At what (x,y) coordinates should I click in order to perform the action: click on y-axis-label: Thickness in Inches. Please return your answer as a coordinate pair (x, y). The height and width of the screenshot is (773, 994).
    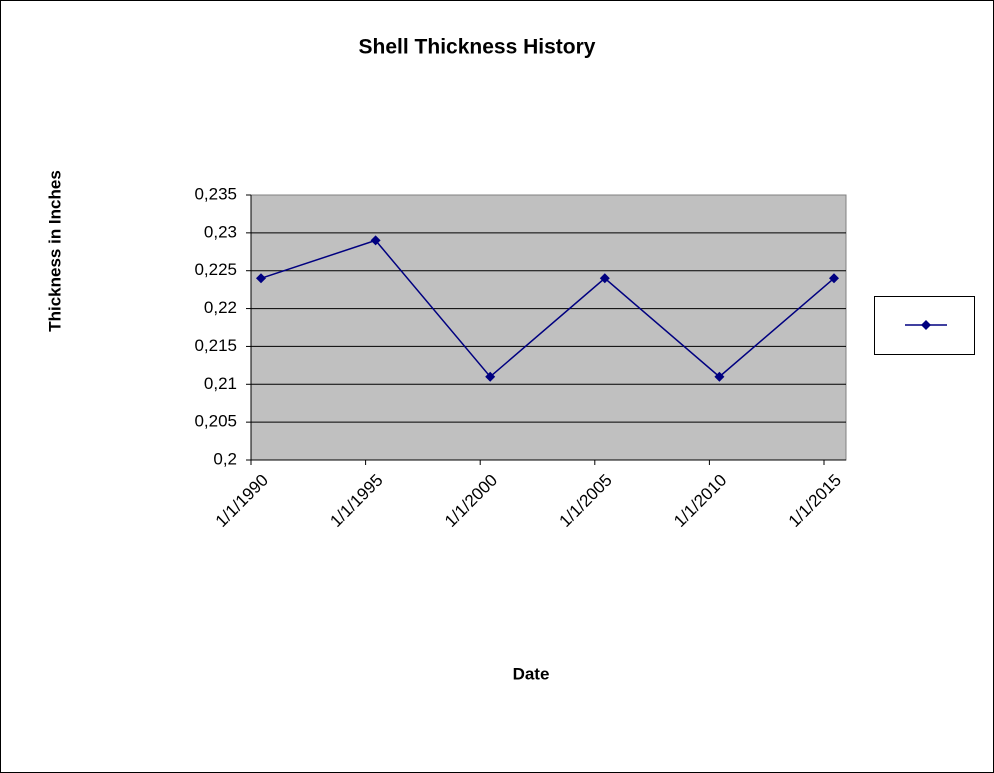
    Looking at the image, I should click on (54, 251).